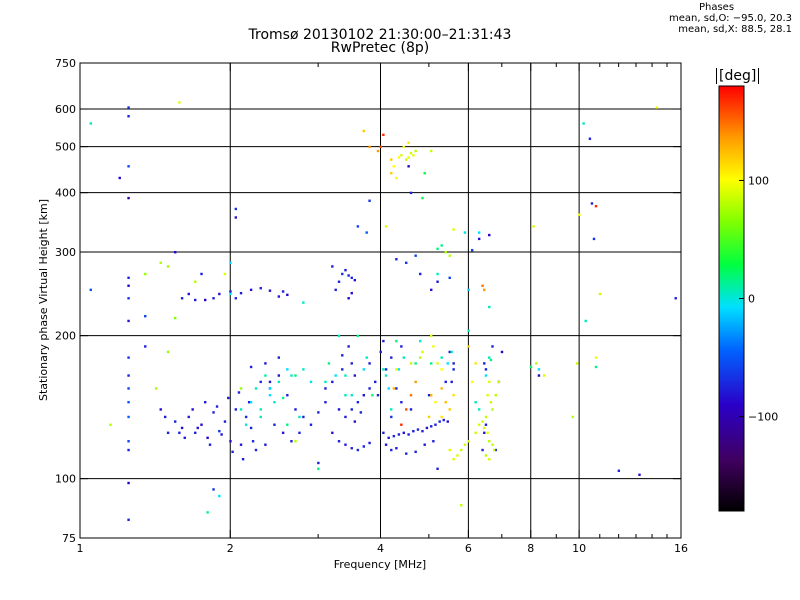  Describe the element at coordinates (763, 417) in the screenshot. I see `colorbar-tick-label: −100` at that location.